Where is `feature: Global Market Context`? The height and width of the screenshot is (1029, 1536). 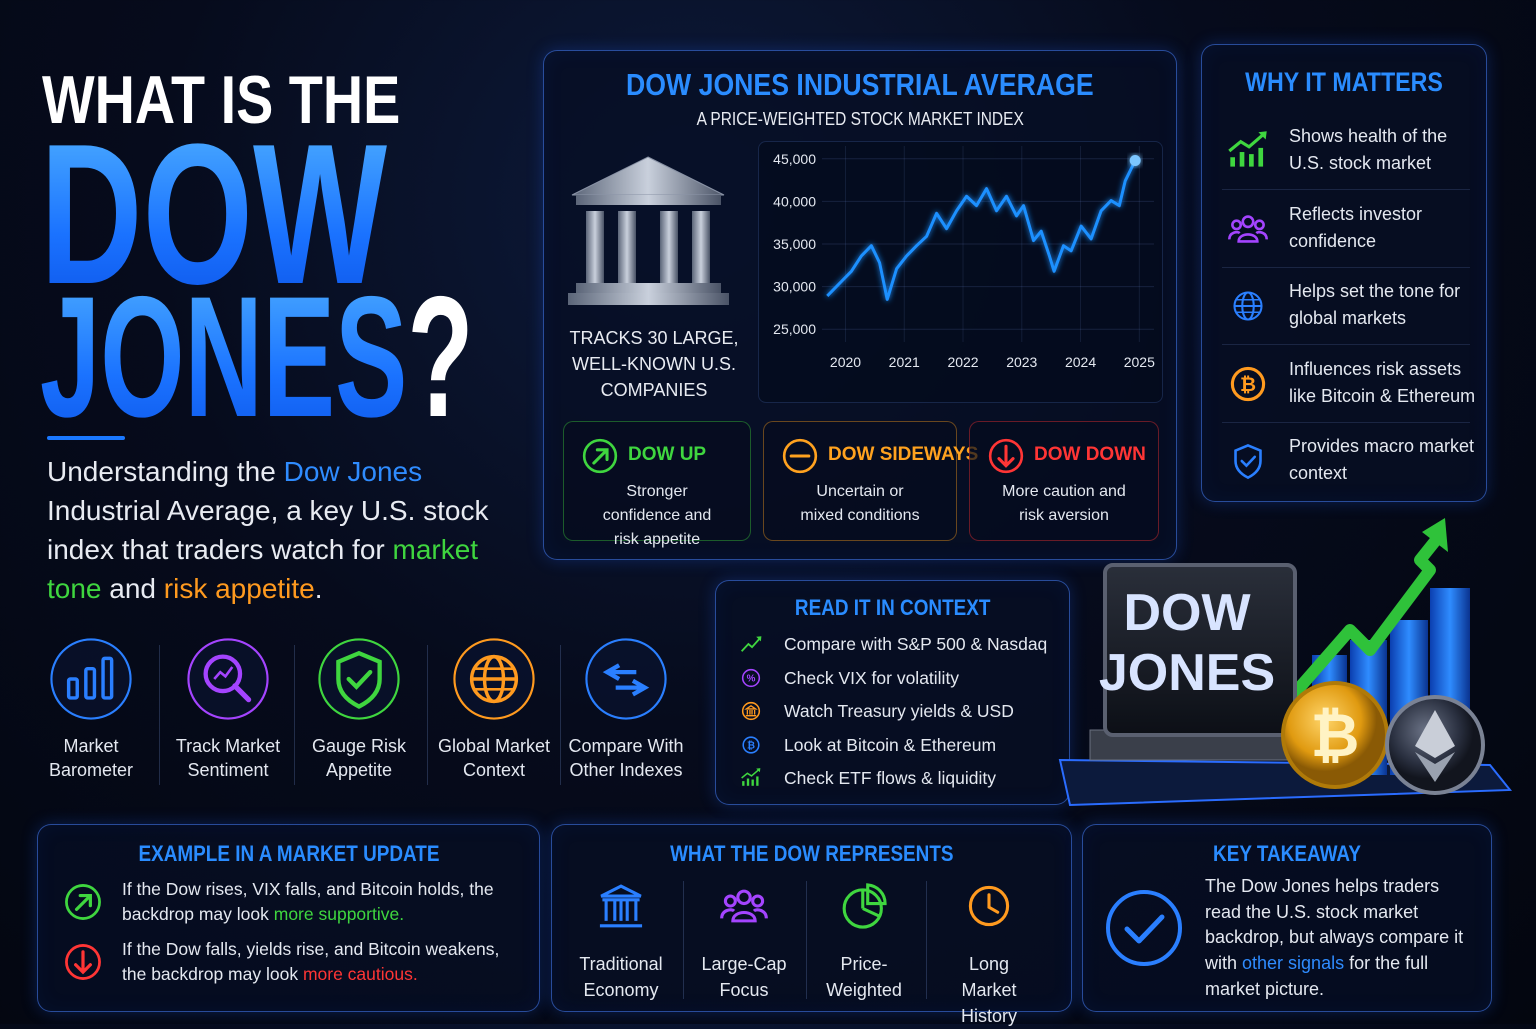 feature: Global Market Context is located at coordinates (494, 709).